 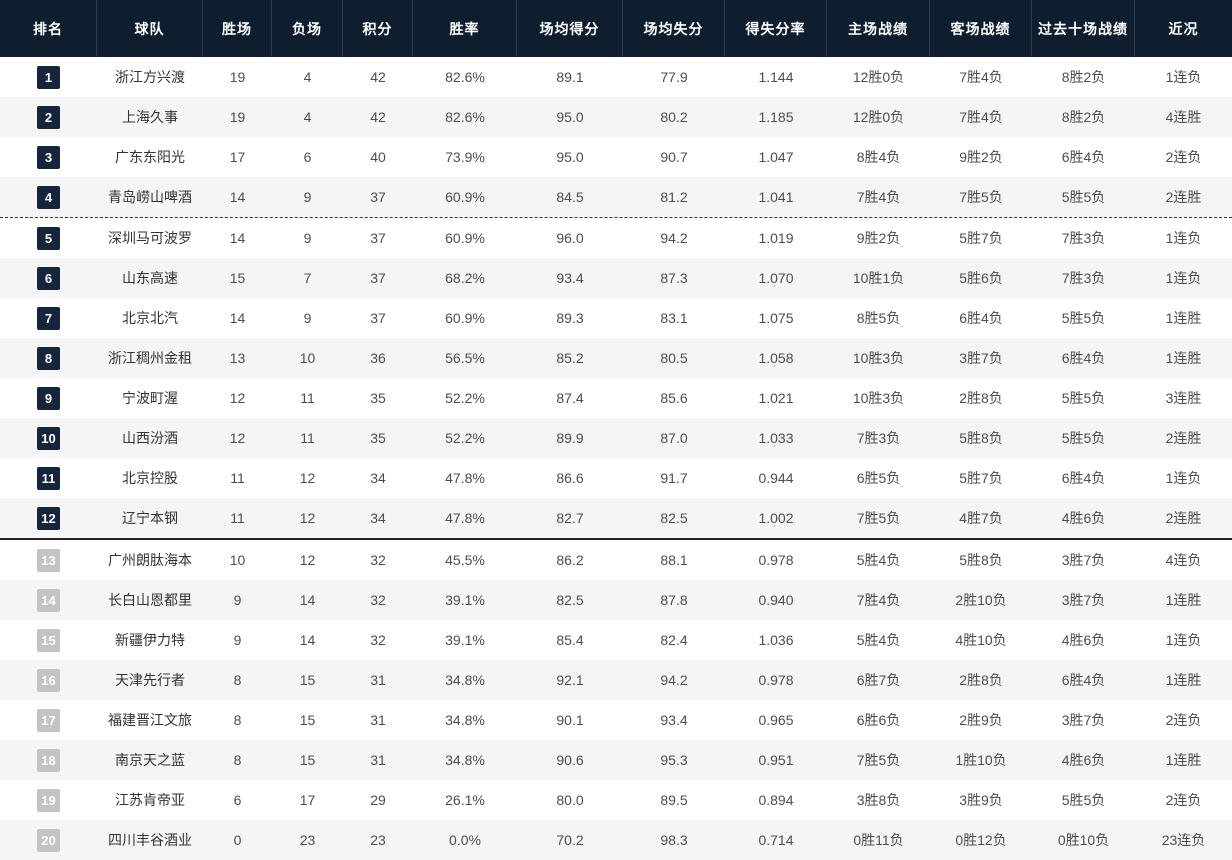 What do you see at coordinates (674, 318) in the screenshot?
I see `cell-avg_allowed: 83.1` at bounding box center [674, 318].